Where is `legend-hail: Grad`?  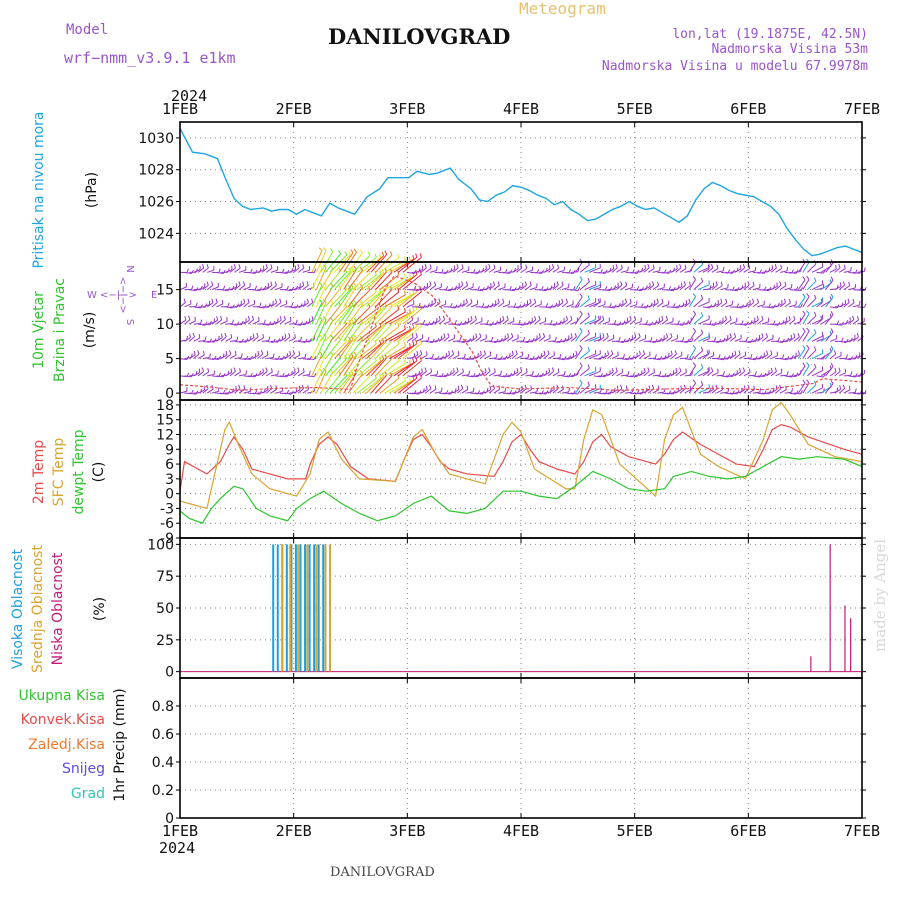 legend-hail: Grad is located at coordinates (88, 794).